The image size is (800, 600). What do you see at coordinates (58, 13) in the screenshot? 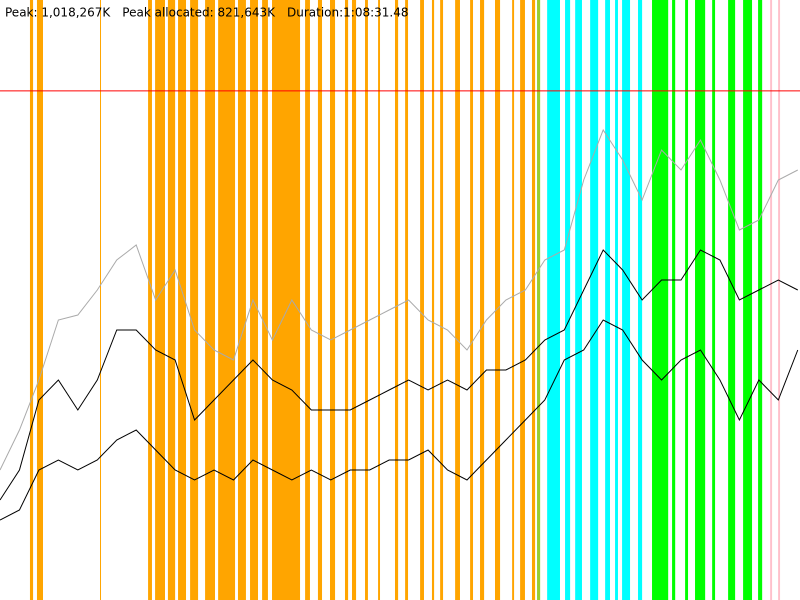
I see `header-stat: Peak: 1,018,267K` at bounding box center [58, 13].